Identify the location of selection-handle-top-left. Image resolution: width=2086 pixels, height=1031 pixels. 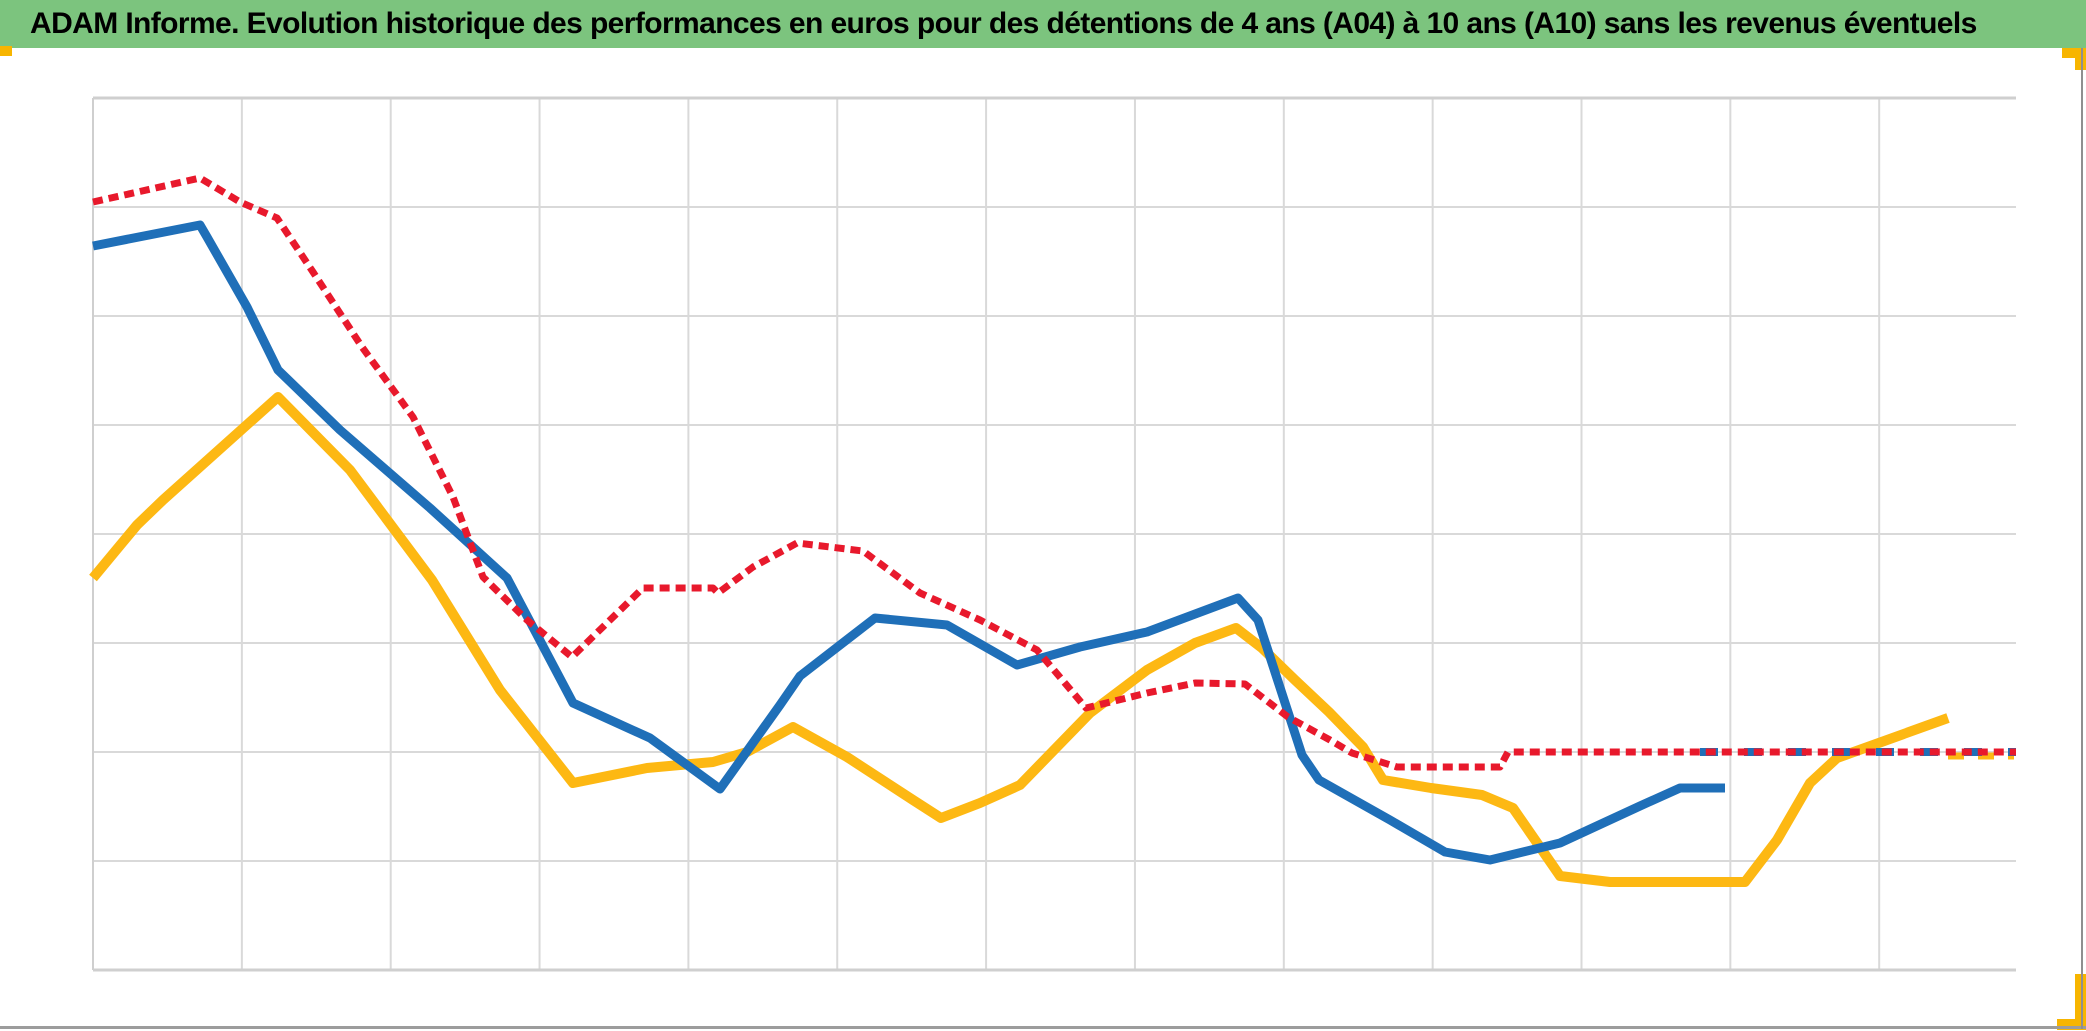
(6, 51).